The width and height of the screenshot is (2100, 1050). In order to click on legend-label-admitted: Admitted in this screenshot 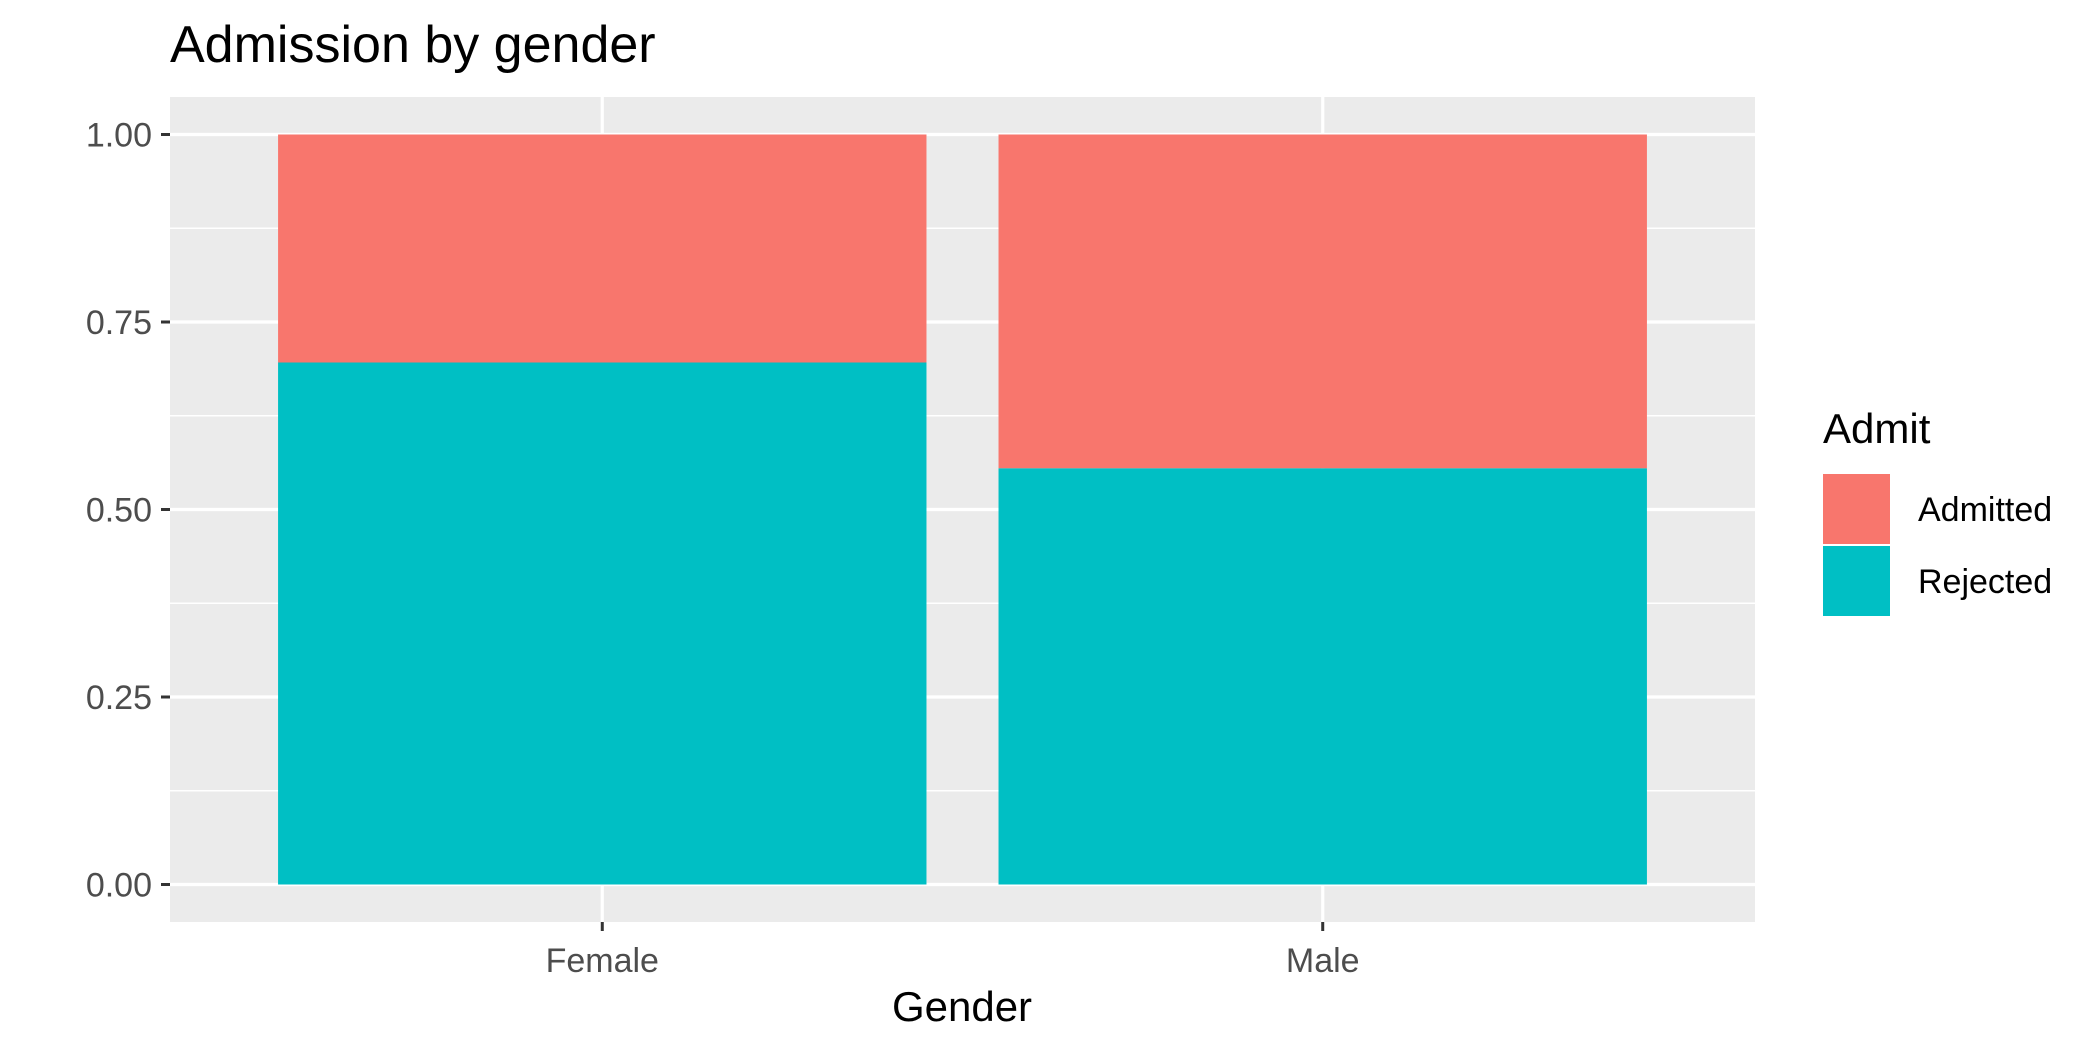, I will do `click(1985, 510)`.